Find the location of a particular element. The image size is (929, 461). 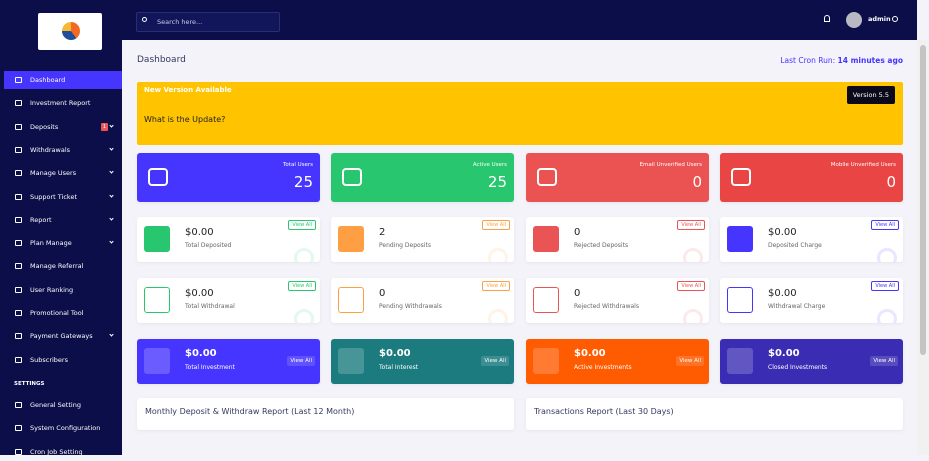

menu-item: Withdrawals is located at coordinates (63, 150).